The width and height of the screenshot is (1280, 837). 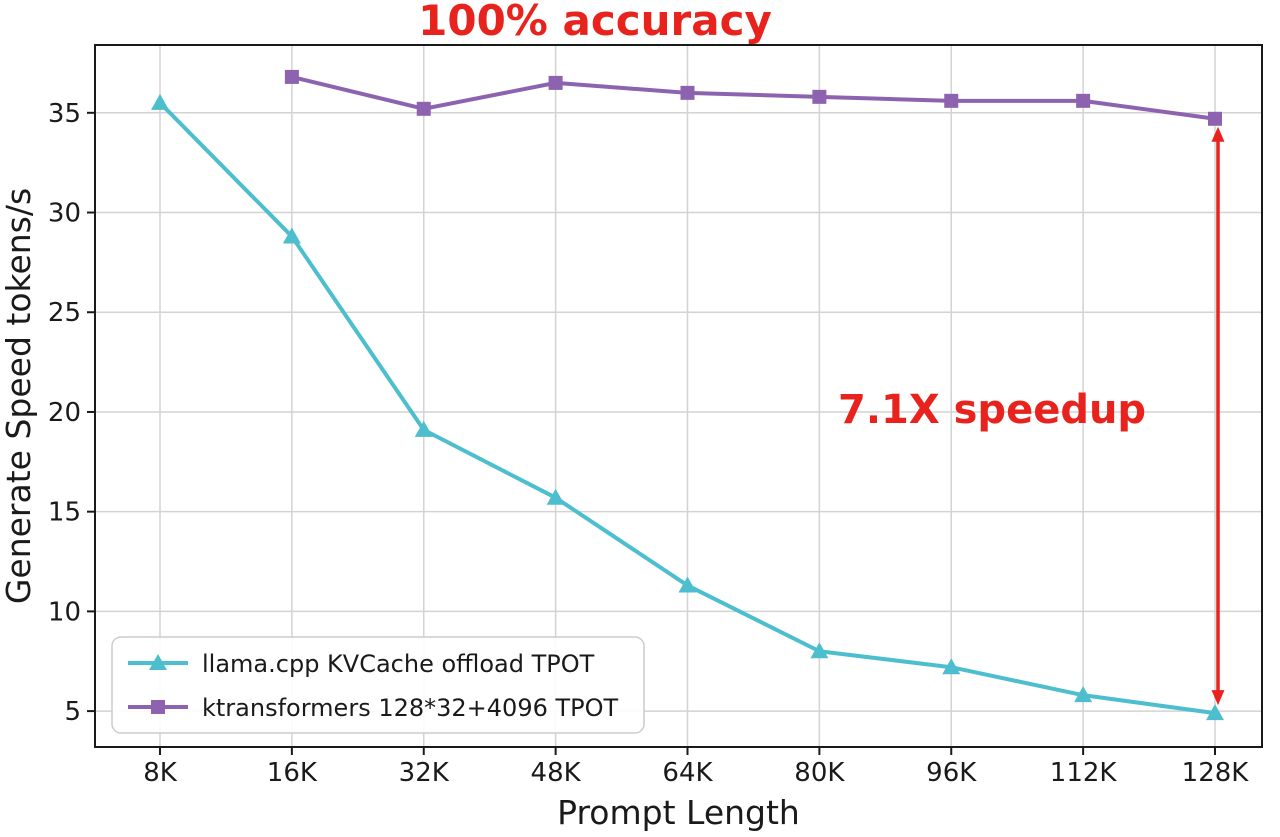 I want to click on x-tick-label: 32K, so click(x=424, y=773).